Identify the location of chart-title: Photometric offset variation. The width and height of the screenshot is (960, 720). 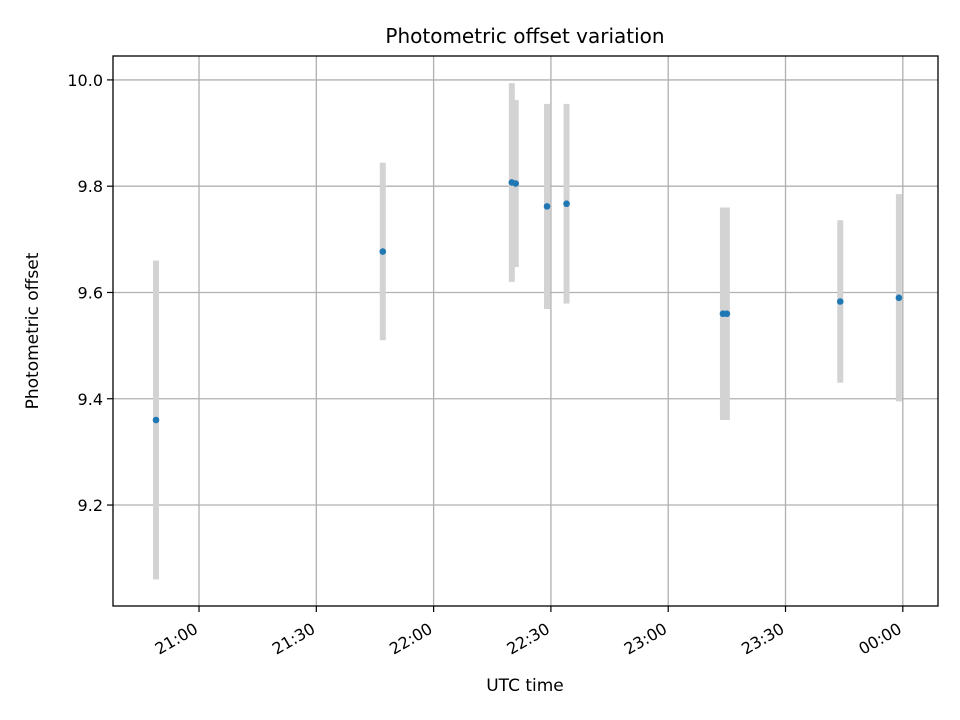
(524, 36).